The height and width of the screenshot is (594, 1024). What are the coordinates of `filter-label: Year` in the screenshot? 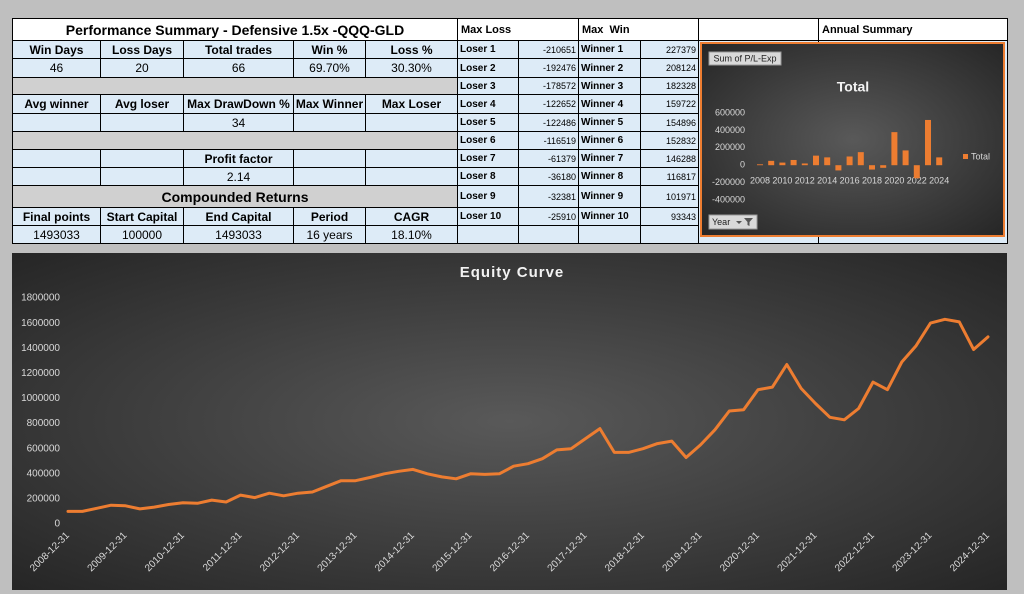 It's located at (721, 222).